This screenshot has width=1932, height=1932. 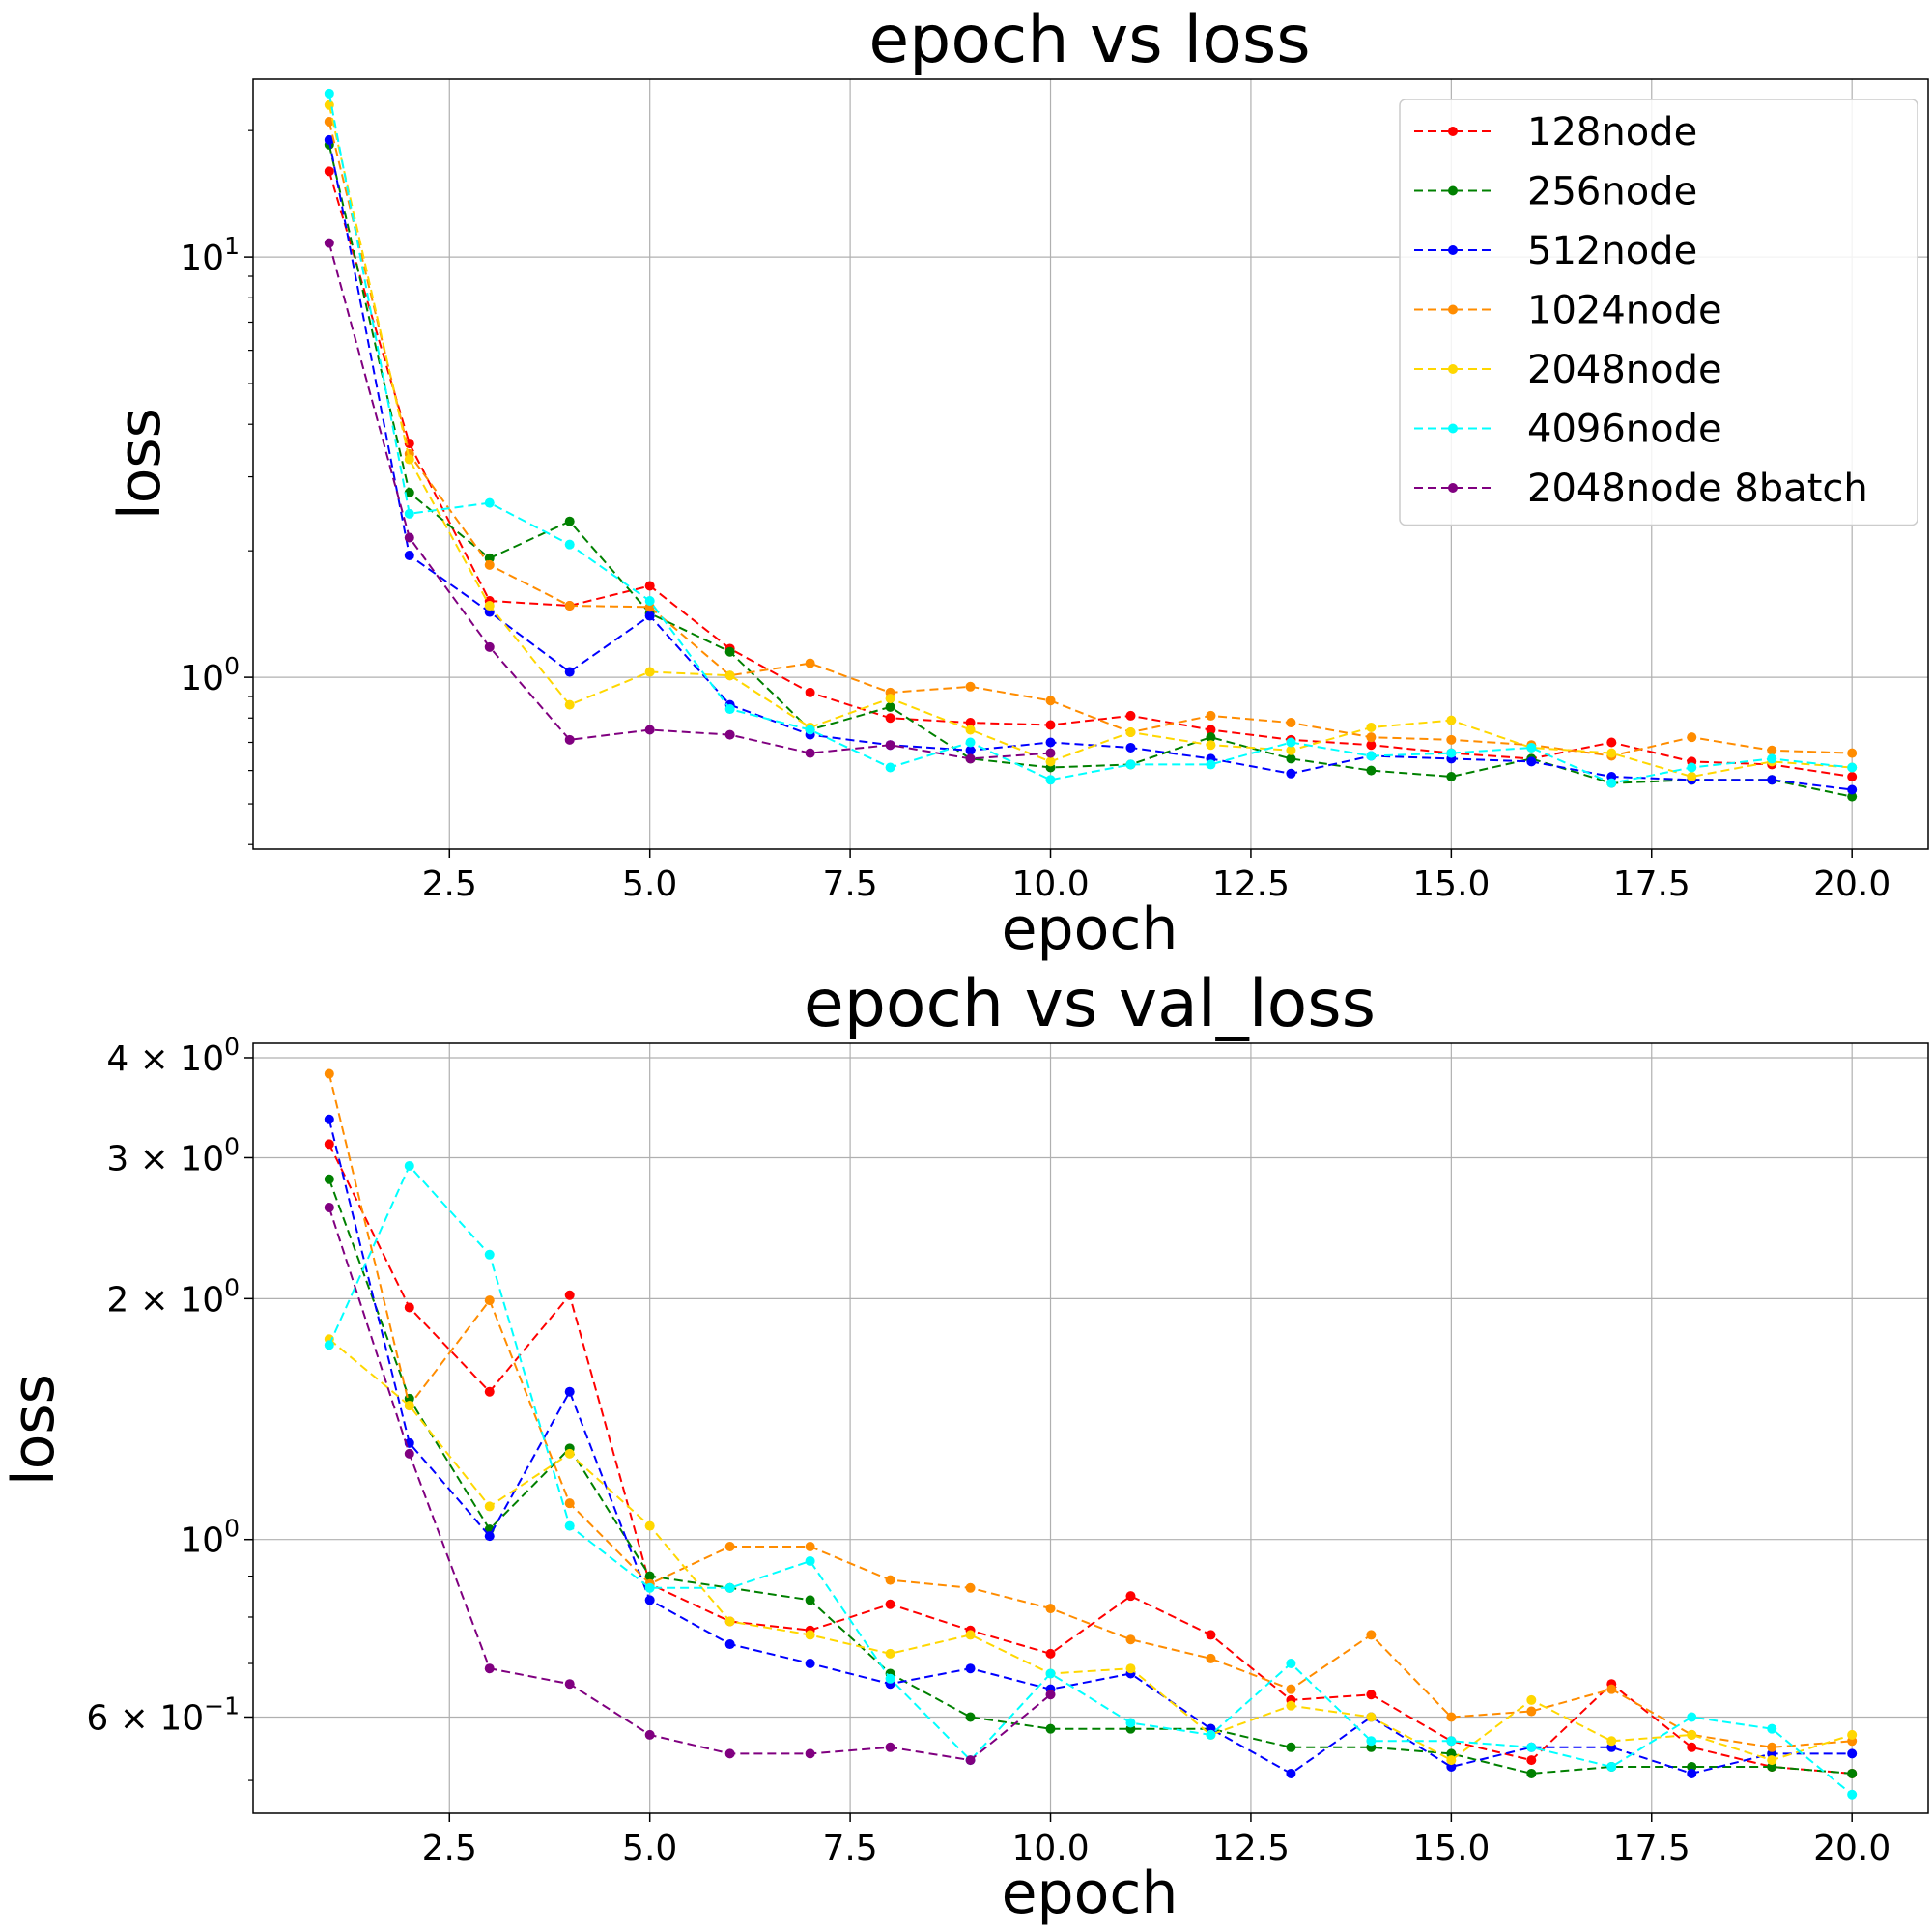 I want to click on series-line, so click(x=689, y=501).